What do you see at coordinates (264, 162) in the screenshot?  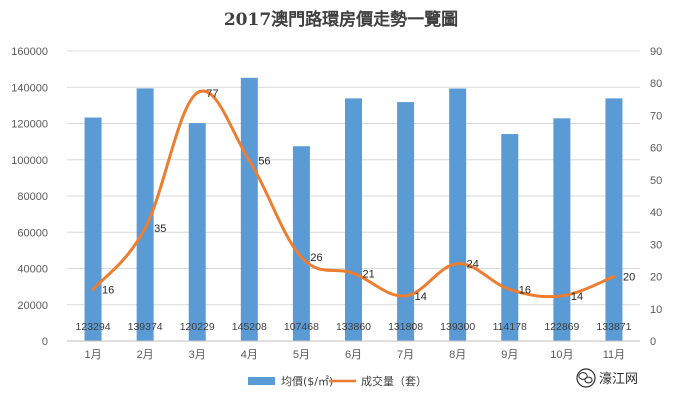 I see `line-value-label: 56` at bounding box center [264, 162].